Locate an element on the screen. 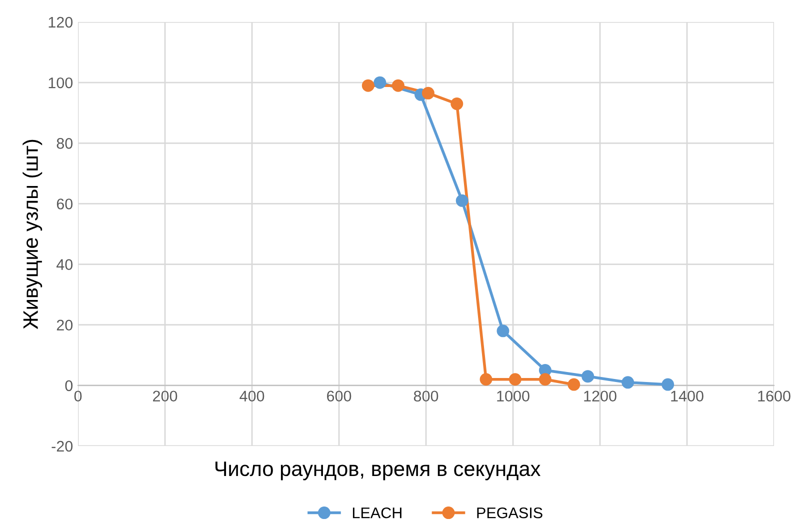  x-tick-label: 200 is located at coordinates (165, 396).